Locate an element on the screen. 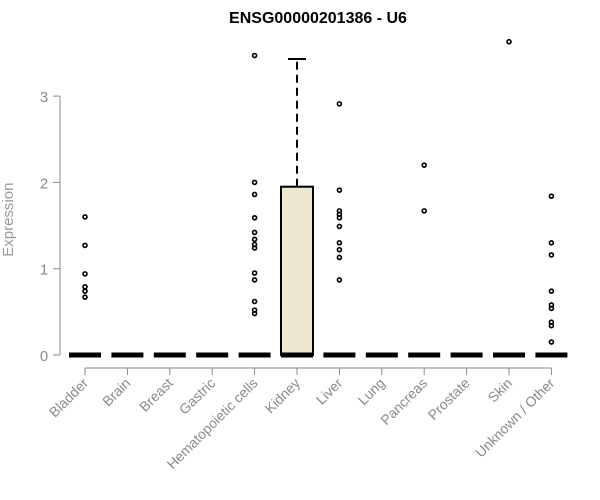 Image resolution: width=600 pixels, height=500 pixels. x-tick-label: Lung is located at coordinates (371, 391).